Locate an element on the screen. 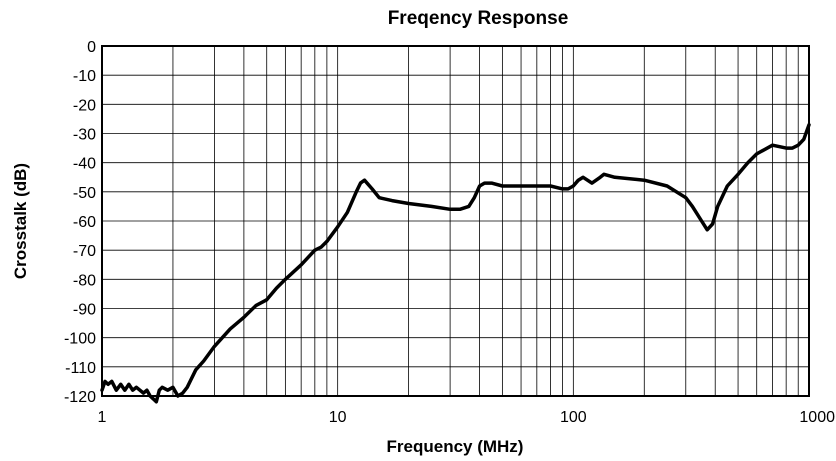 The image size is (836, 461). x-tick-label: 10 is located at coordinates (338, 417).